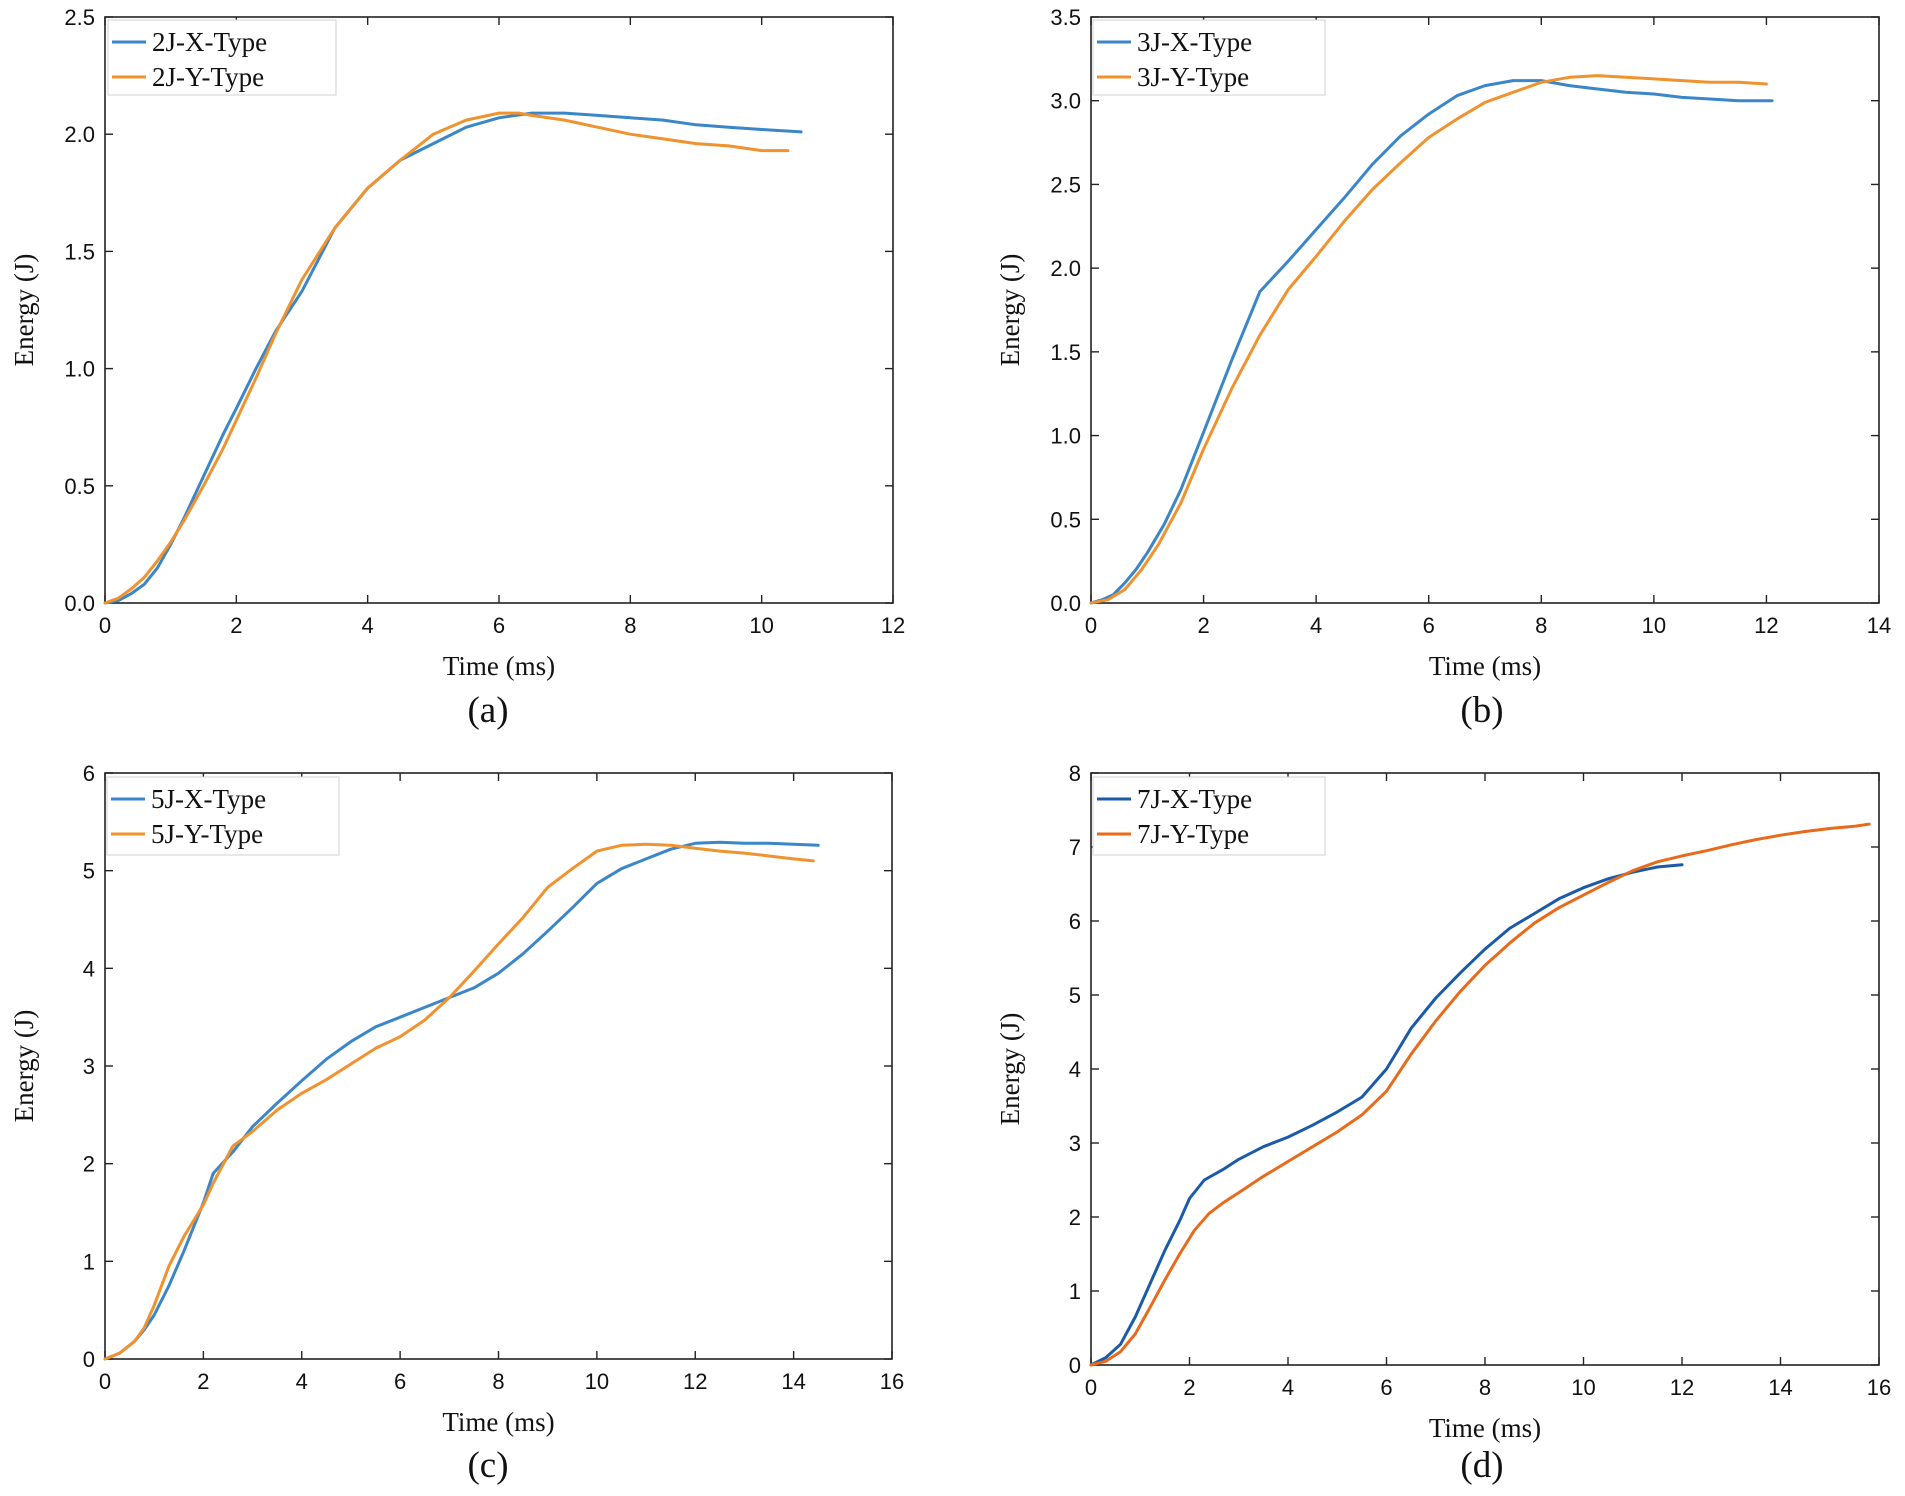 This screenshot has width=1905, height=1496. I want to click on legend-label-0: 3J-X-Type, so click(1194, 42).